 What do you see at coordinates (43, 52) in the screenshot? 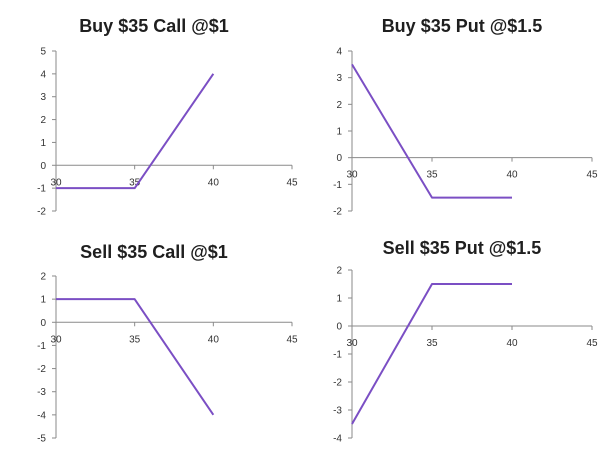
I see `y-tick-label: 5` at bounding box center [43, 52].